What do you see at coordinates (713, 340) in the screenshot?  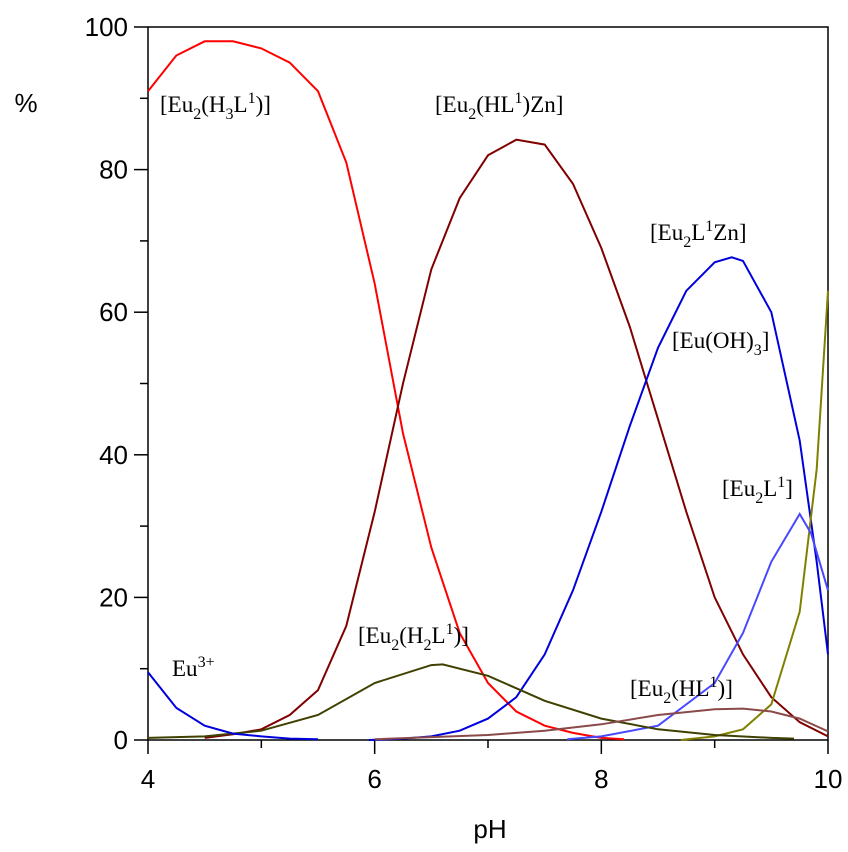 I see `series-label-part: [Eu(OH)` at bounding box center [713, 340].